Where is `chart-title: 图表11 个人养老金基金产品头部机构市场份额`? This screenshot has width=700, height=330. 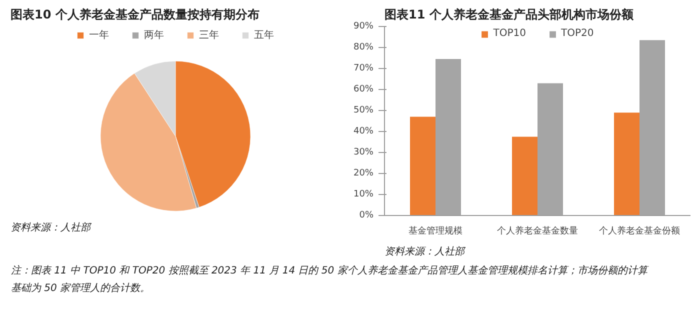
chart-title: 图表11 个人养老金基金产品头部机构市场份额 is located at coordinates (509, 15).